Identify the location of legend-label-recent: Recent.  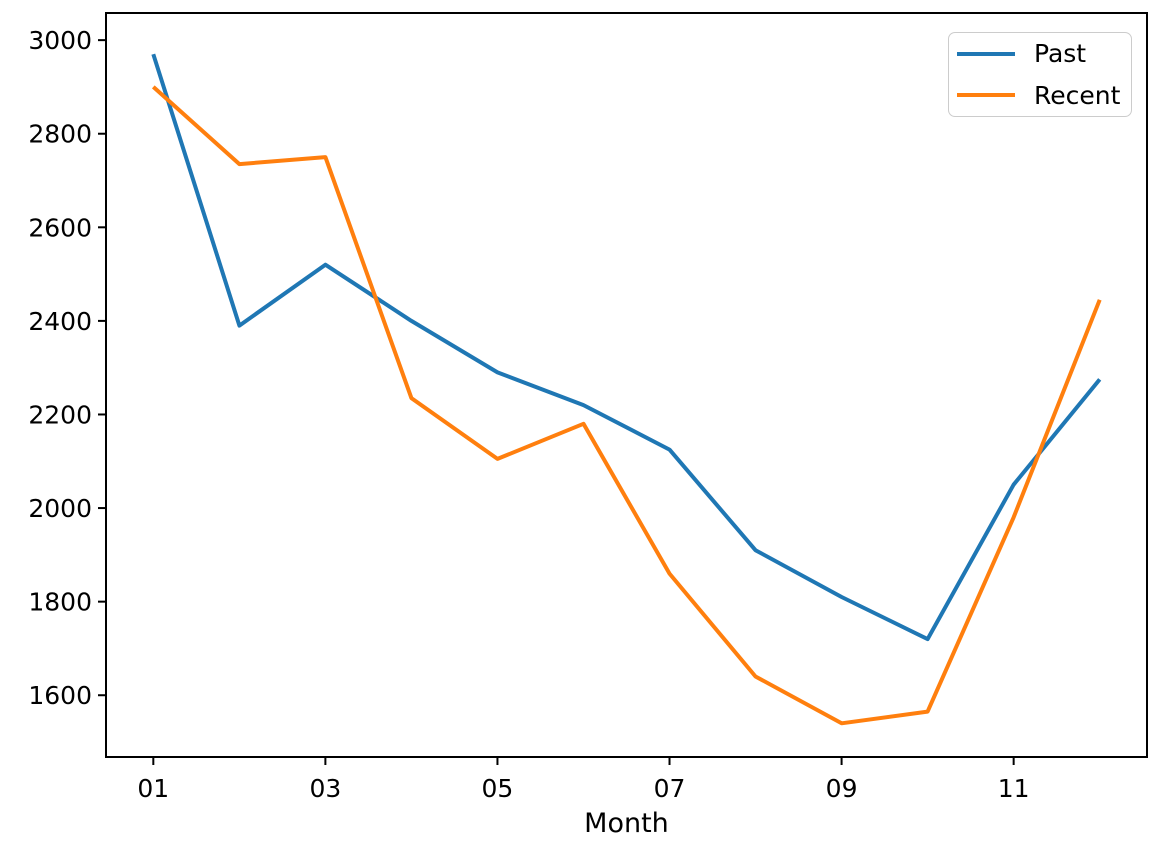
(1077, 95).